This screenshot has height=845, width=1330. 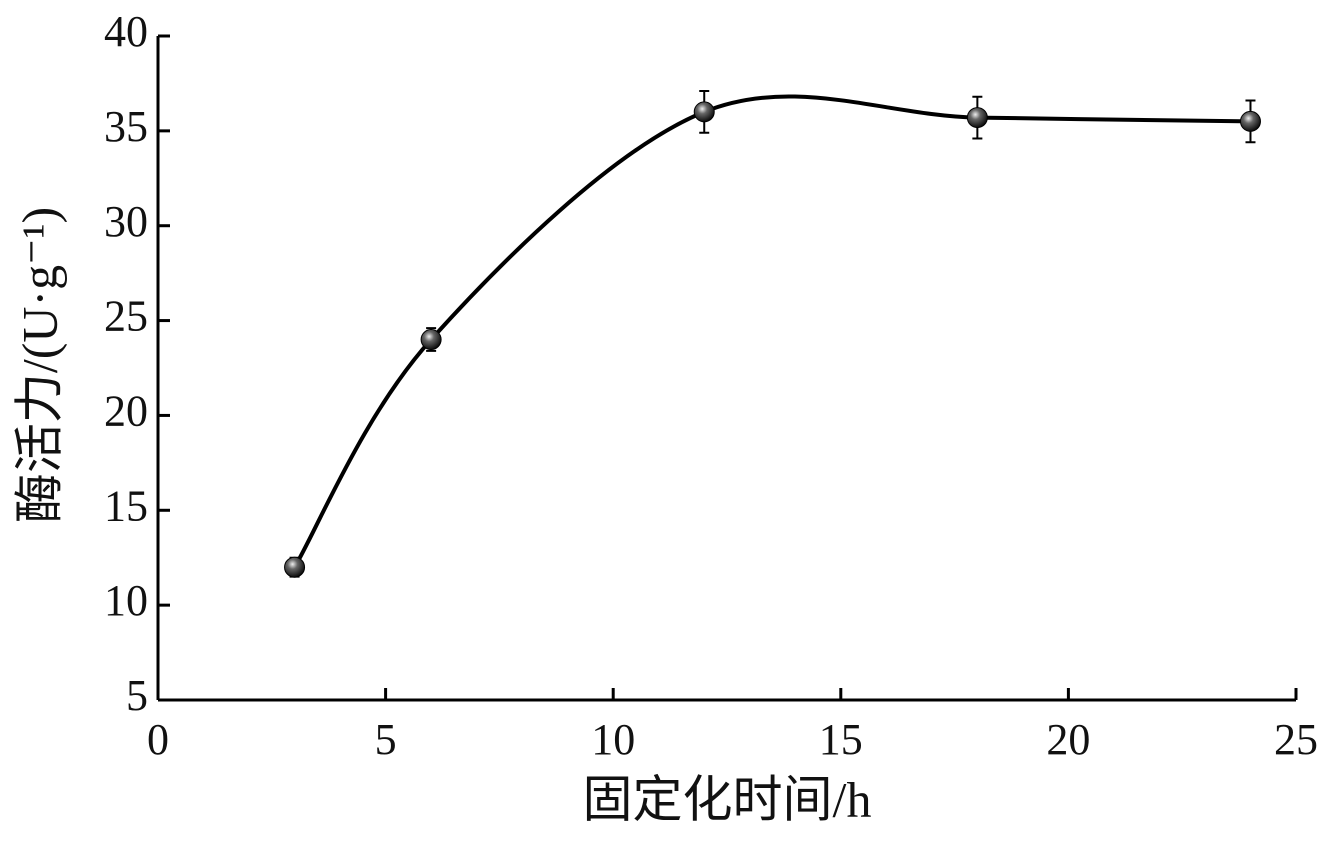 What do you see at coordinates (126, 600) in the screenshot?
I see `y-tick-label: 10` at bounding box center [126, 600].